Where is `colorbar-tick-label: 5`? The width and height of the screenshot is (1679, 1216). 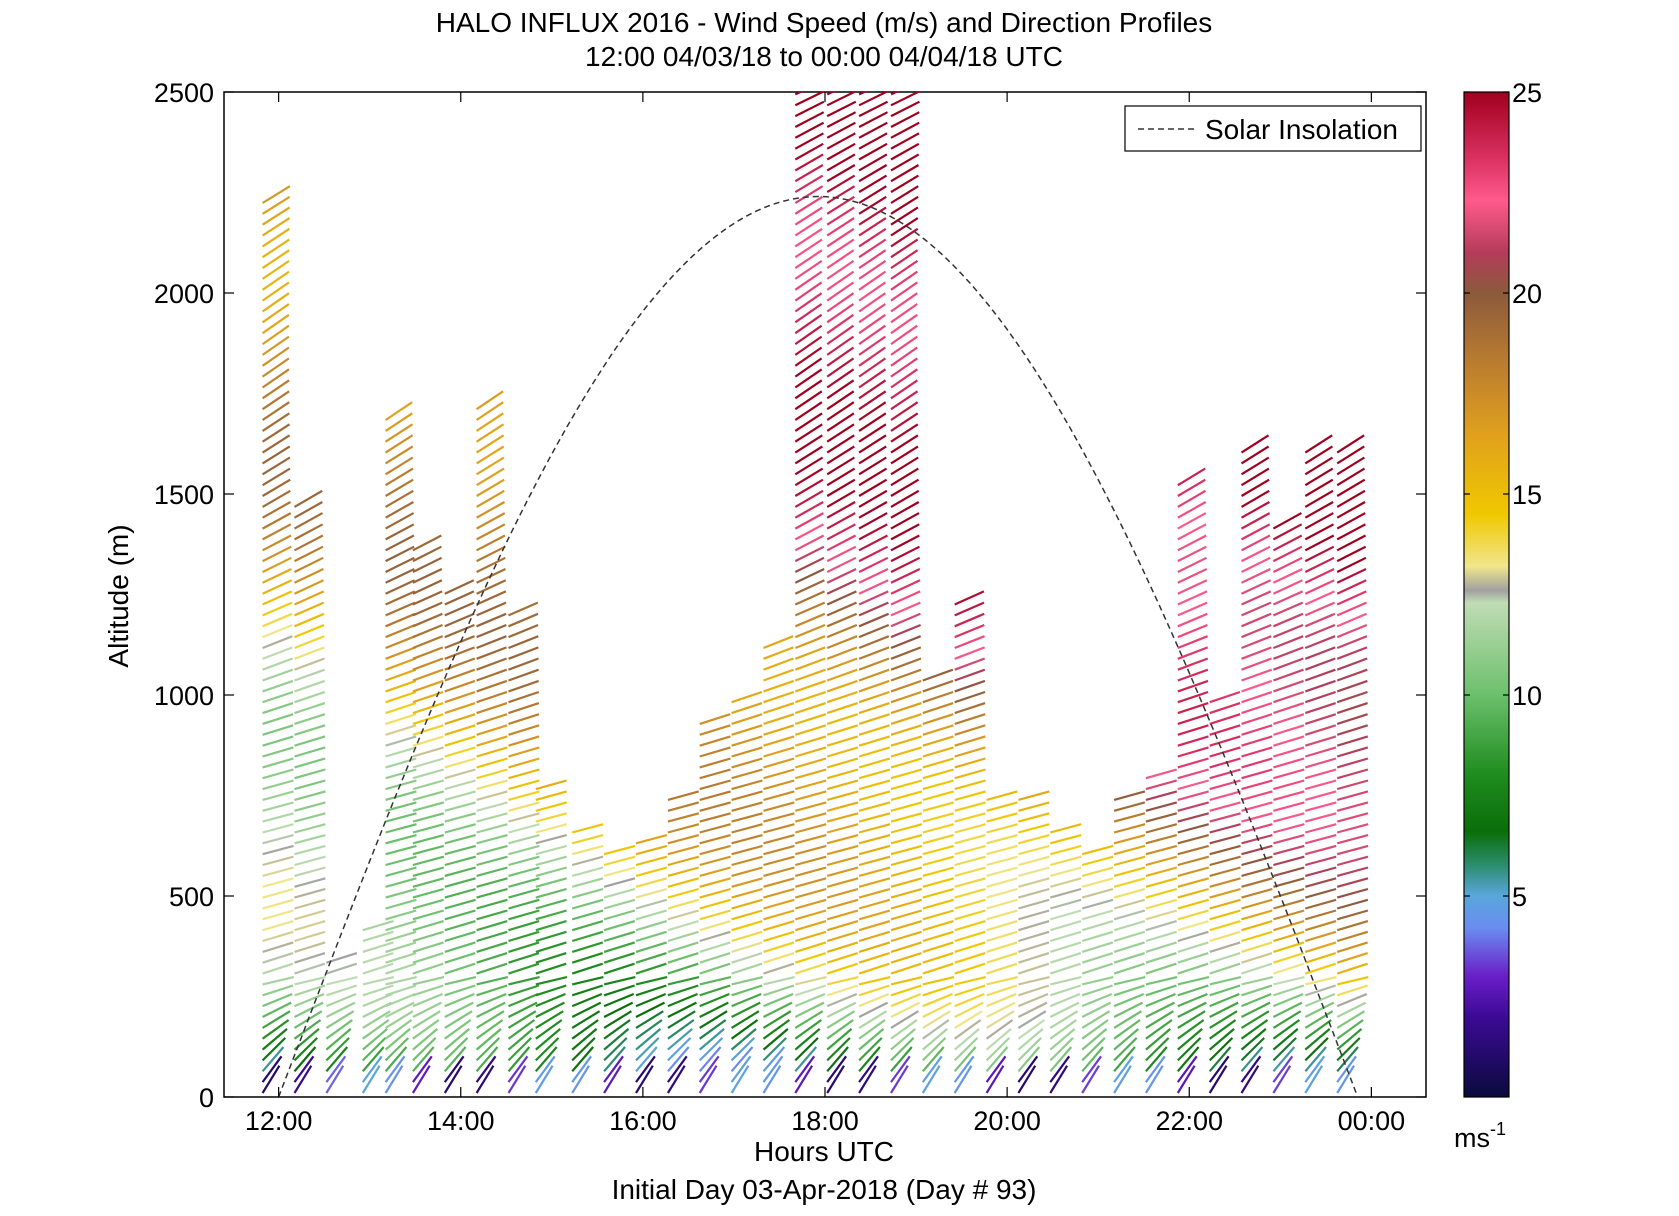
colorbar-tick-label: 5 is located at coordinates (1519, 897).